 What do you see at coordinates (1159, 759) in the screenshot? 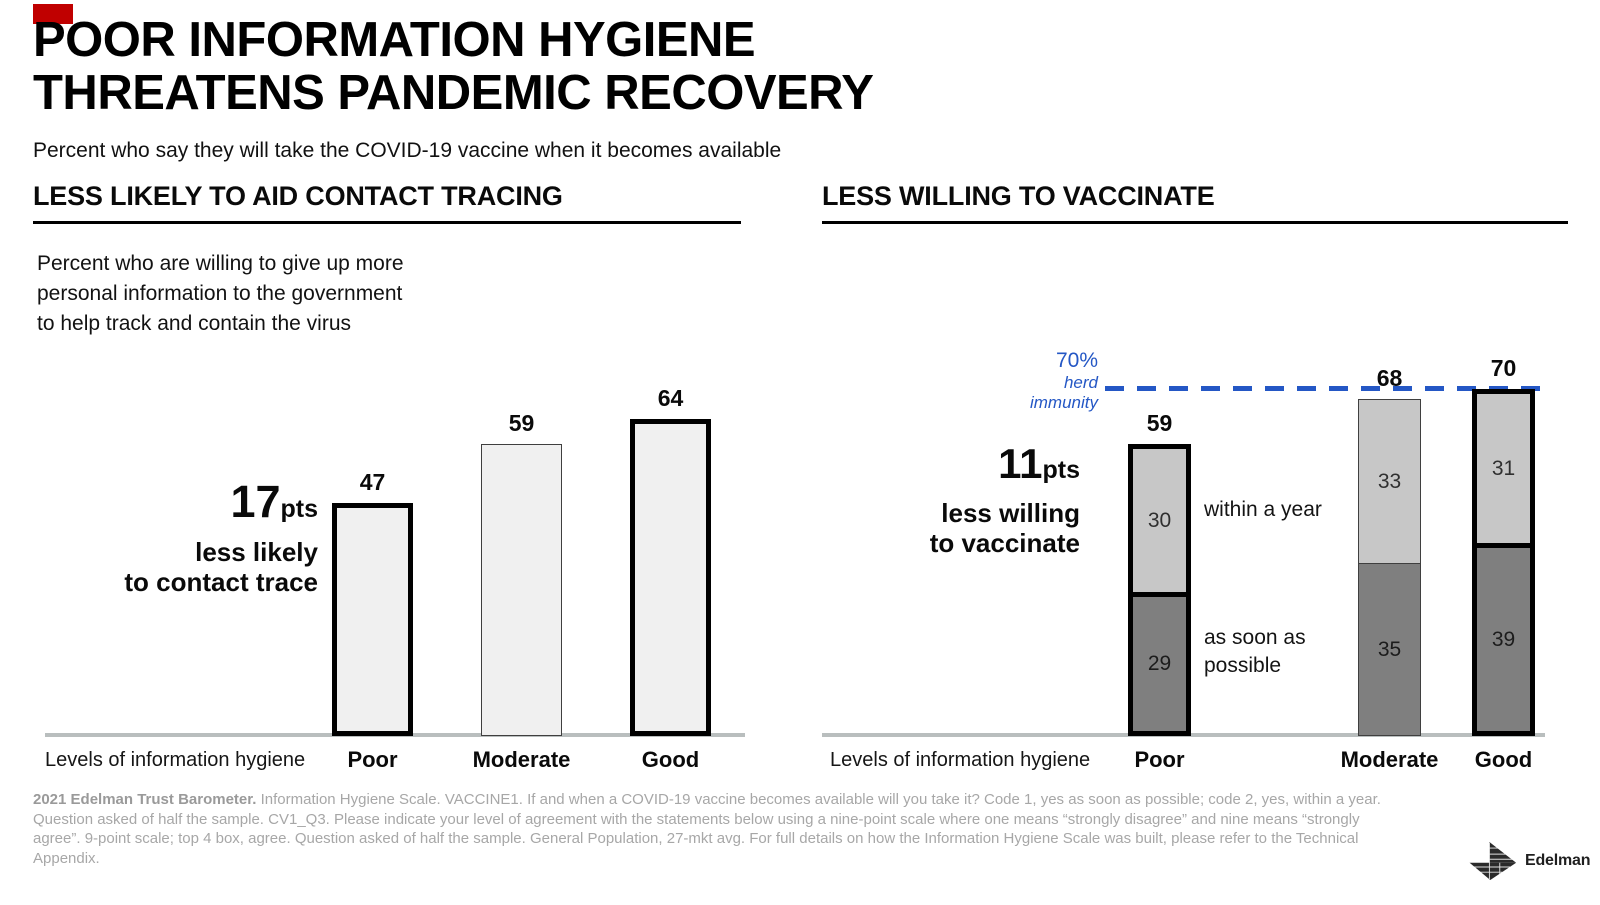
I see `category-label-poor-right: Poor` at bounding box center [1159, 759].